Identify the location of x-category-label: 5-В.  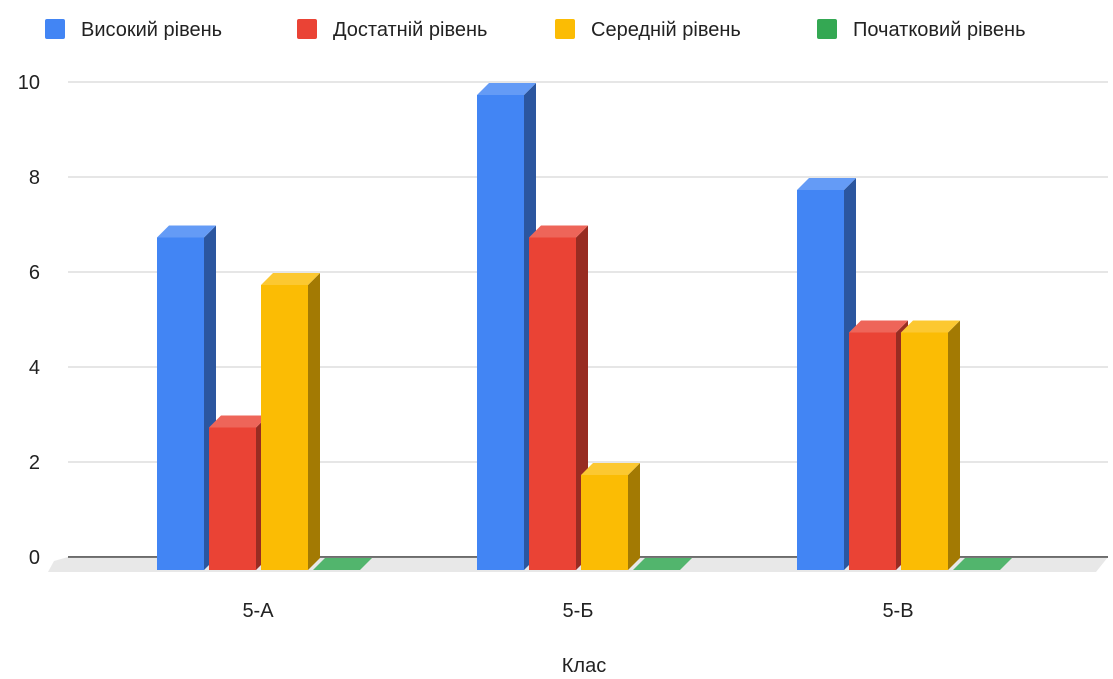
(897, 611).